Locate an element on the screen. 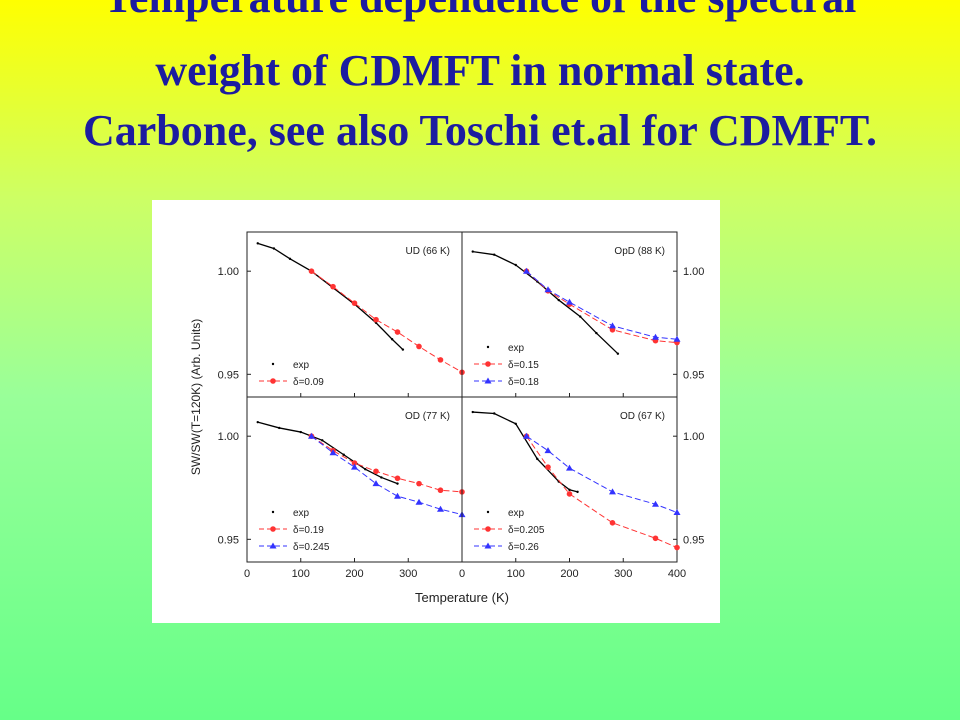  legend-label: δ=0.26 is located at coordinates (523, 547).